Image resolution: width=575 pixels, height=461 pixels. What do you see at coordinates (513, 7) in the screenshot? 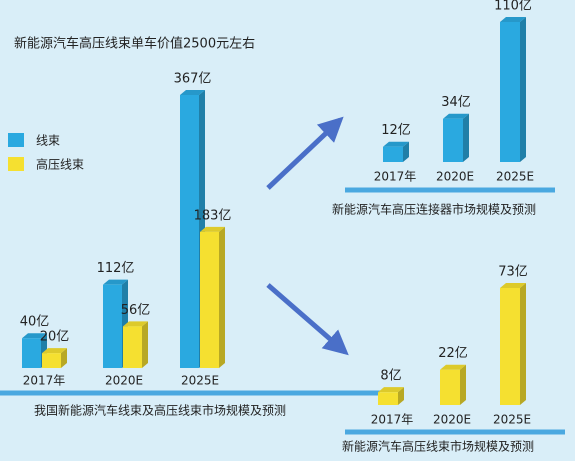
I see `value-label: 110亿` at bounding box center [513, 7].